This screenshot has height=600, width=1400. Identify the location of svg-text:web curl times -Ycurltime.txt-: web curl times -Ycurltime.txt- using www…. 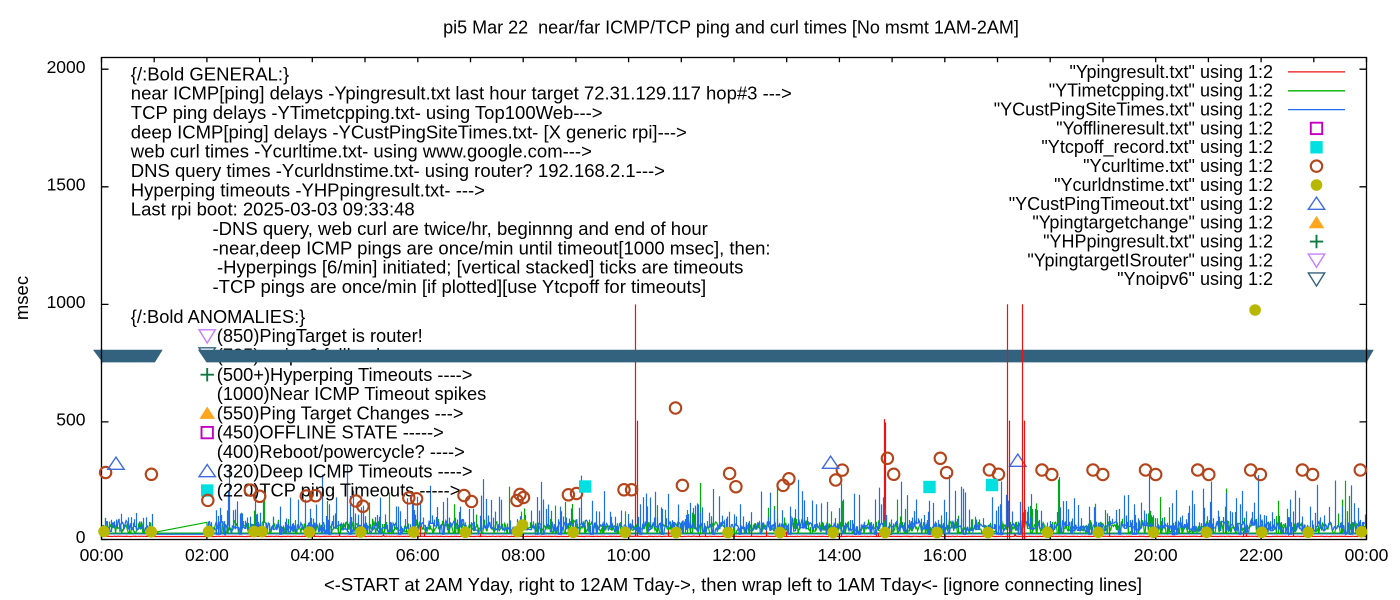
(361, 151).